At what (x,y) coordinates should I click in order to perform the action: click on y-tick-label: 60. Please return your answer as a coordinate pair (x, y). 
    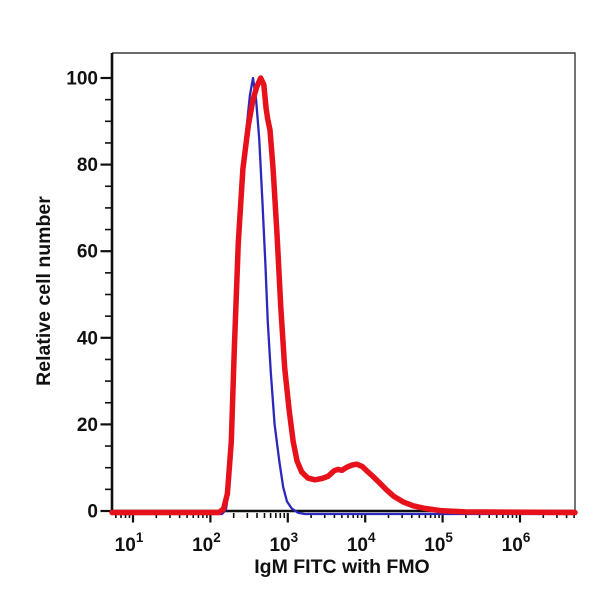
    Looking at the image, I should click on (87, 252).